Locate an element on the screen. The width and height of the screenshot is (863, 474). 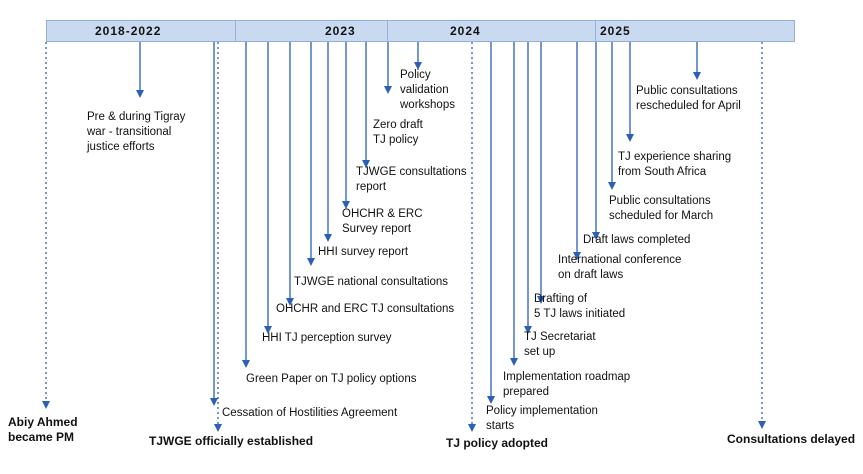
event-tjwge-established: TJWGE officially established is located at coordinates (231, 441).